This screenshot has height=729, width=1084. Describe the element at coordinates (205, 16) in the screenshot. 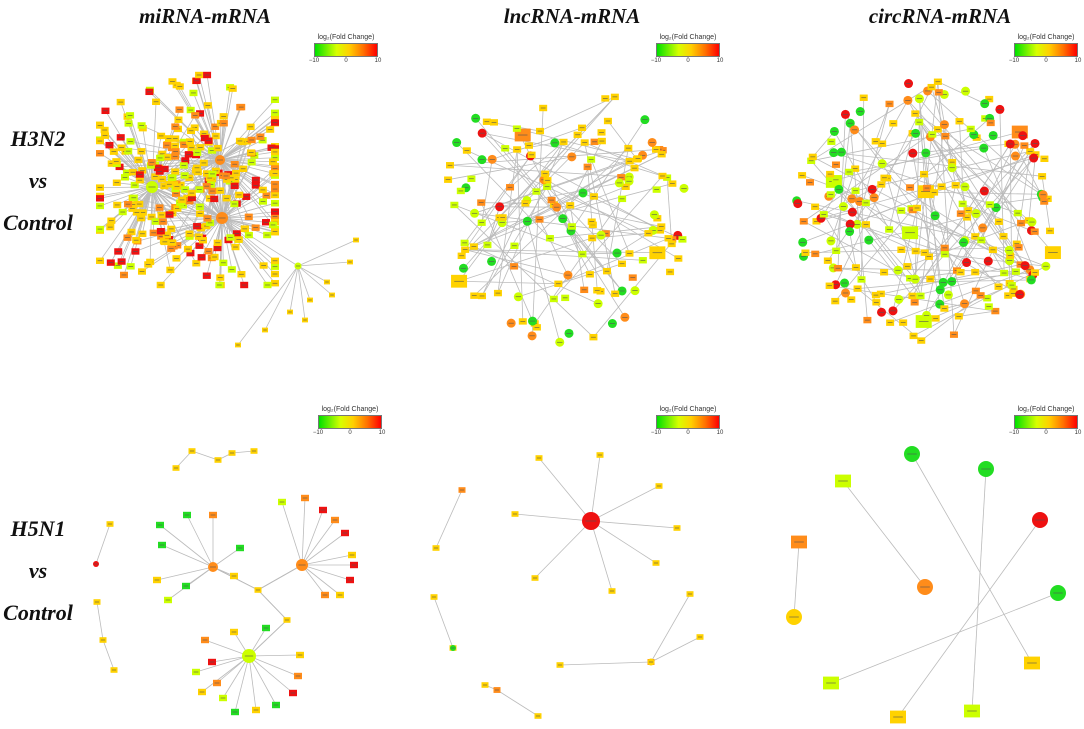

I see `column-title-mirna: miRNA-mRNA` at that location.